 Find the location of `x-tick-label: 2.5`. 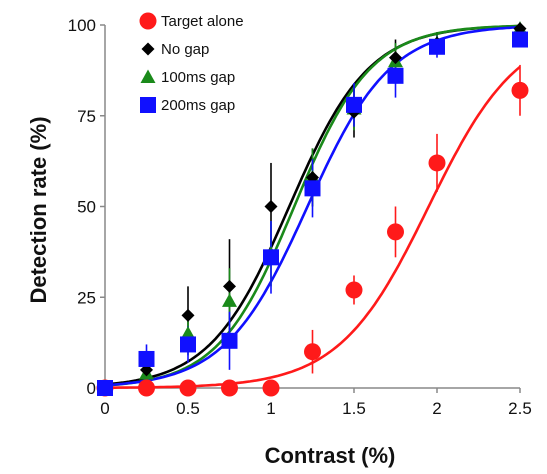

x-tick-label: 2.5 is located at coordinates (520, 408).